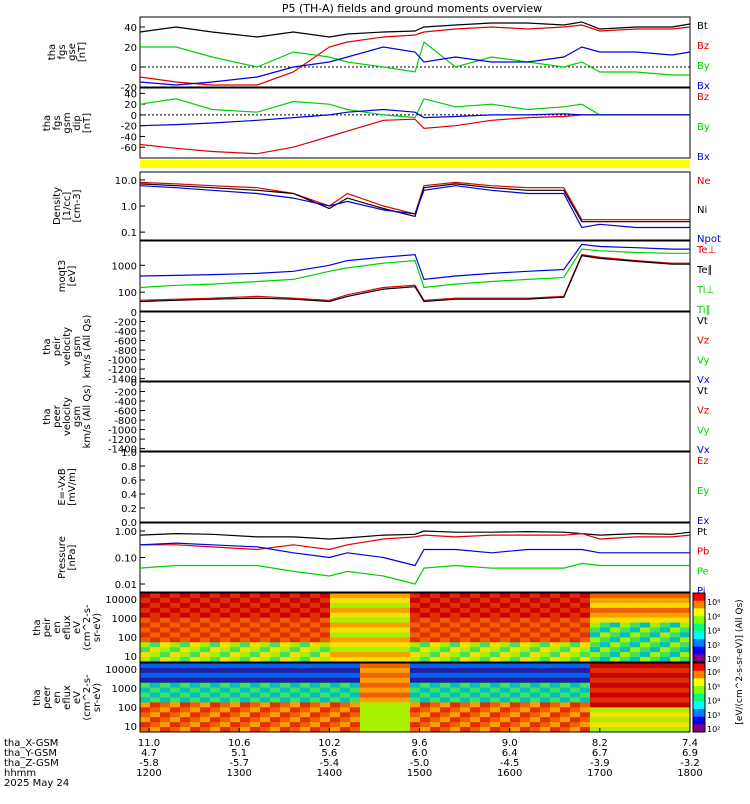  Describe the element at coordinates (415, 29) in the screenshot. I see `series-Bt-line` at that location.